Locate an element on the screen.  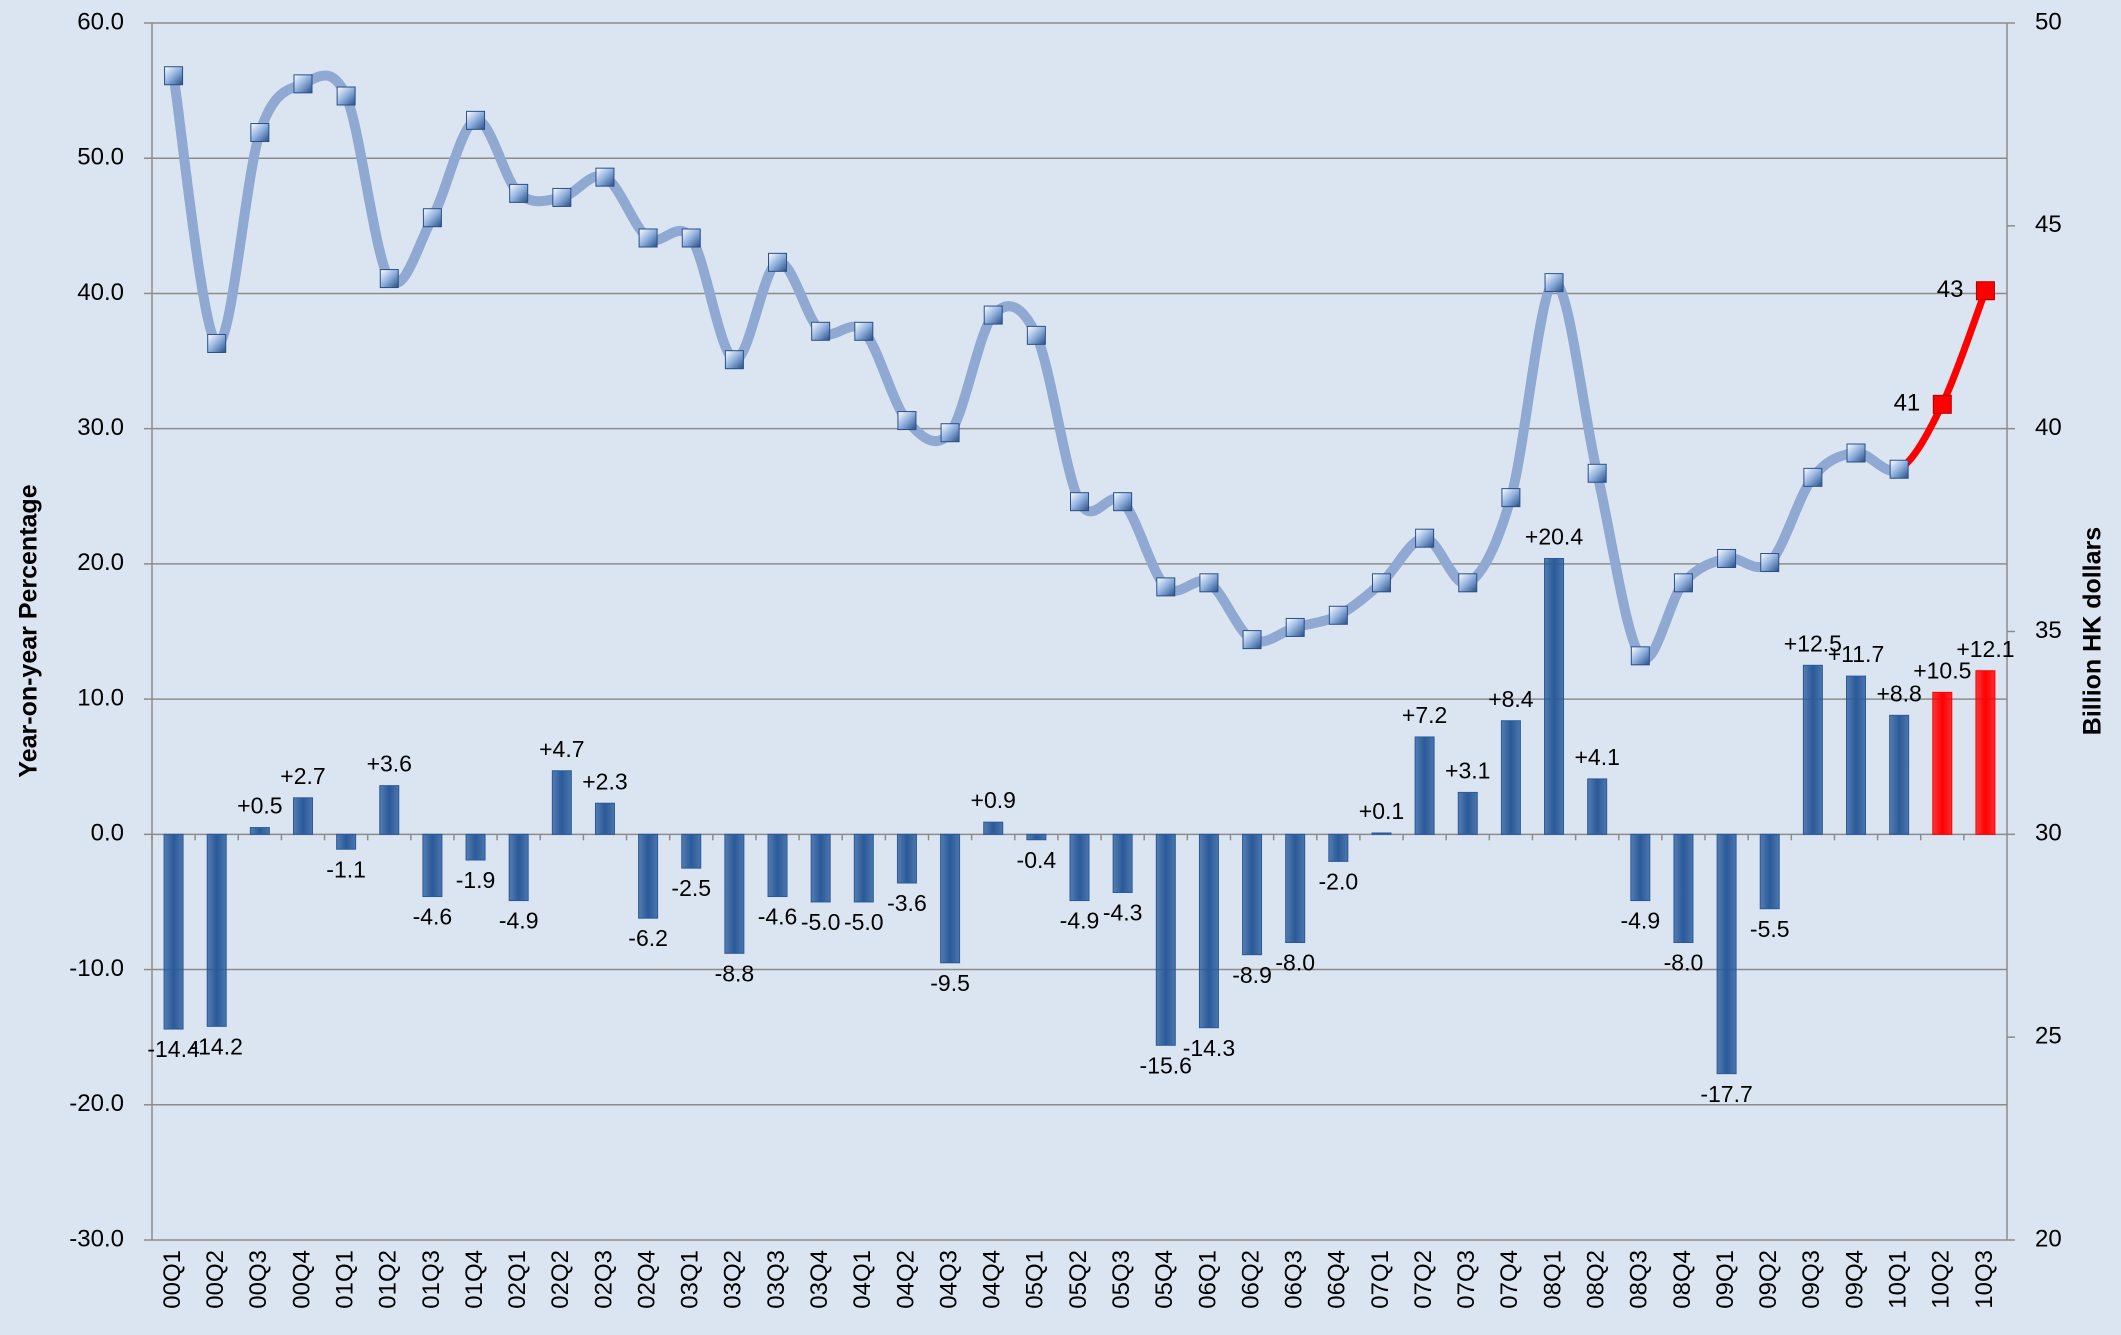
bar-value-label: -1.9 is located at coordinates (476, 880).